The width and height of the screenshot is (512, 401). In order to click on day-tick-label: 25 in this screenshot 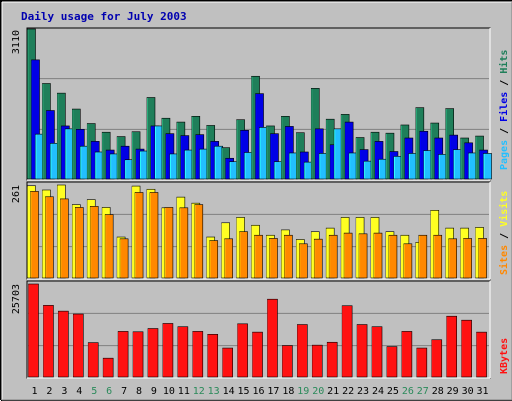, I will do `click(393, 391)`.